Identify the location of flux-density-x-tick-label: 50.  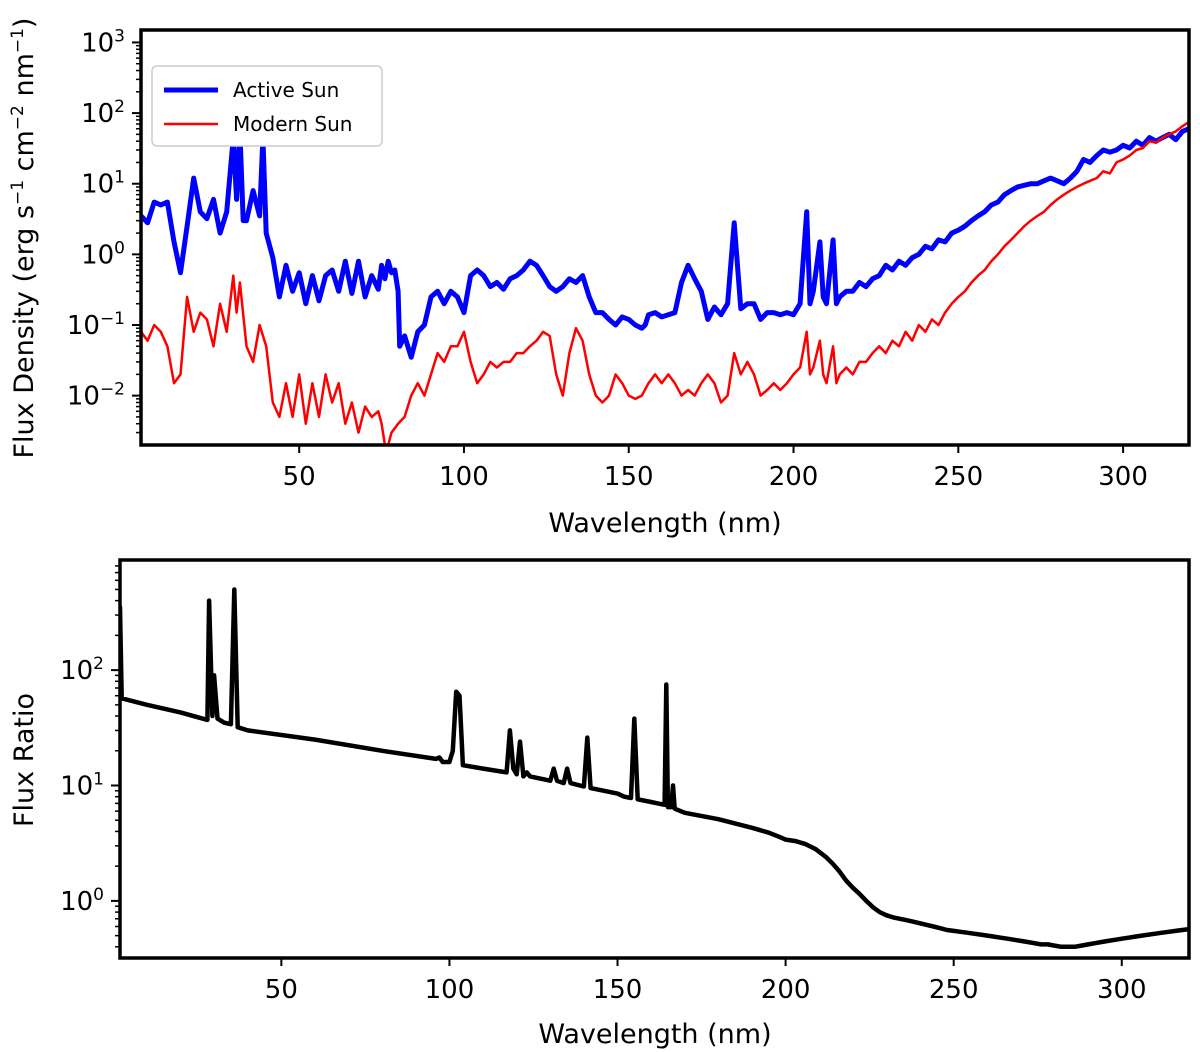
(299, 477).